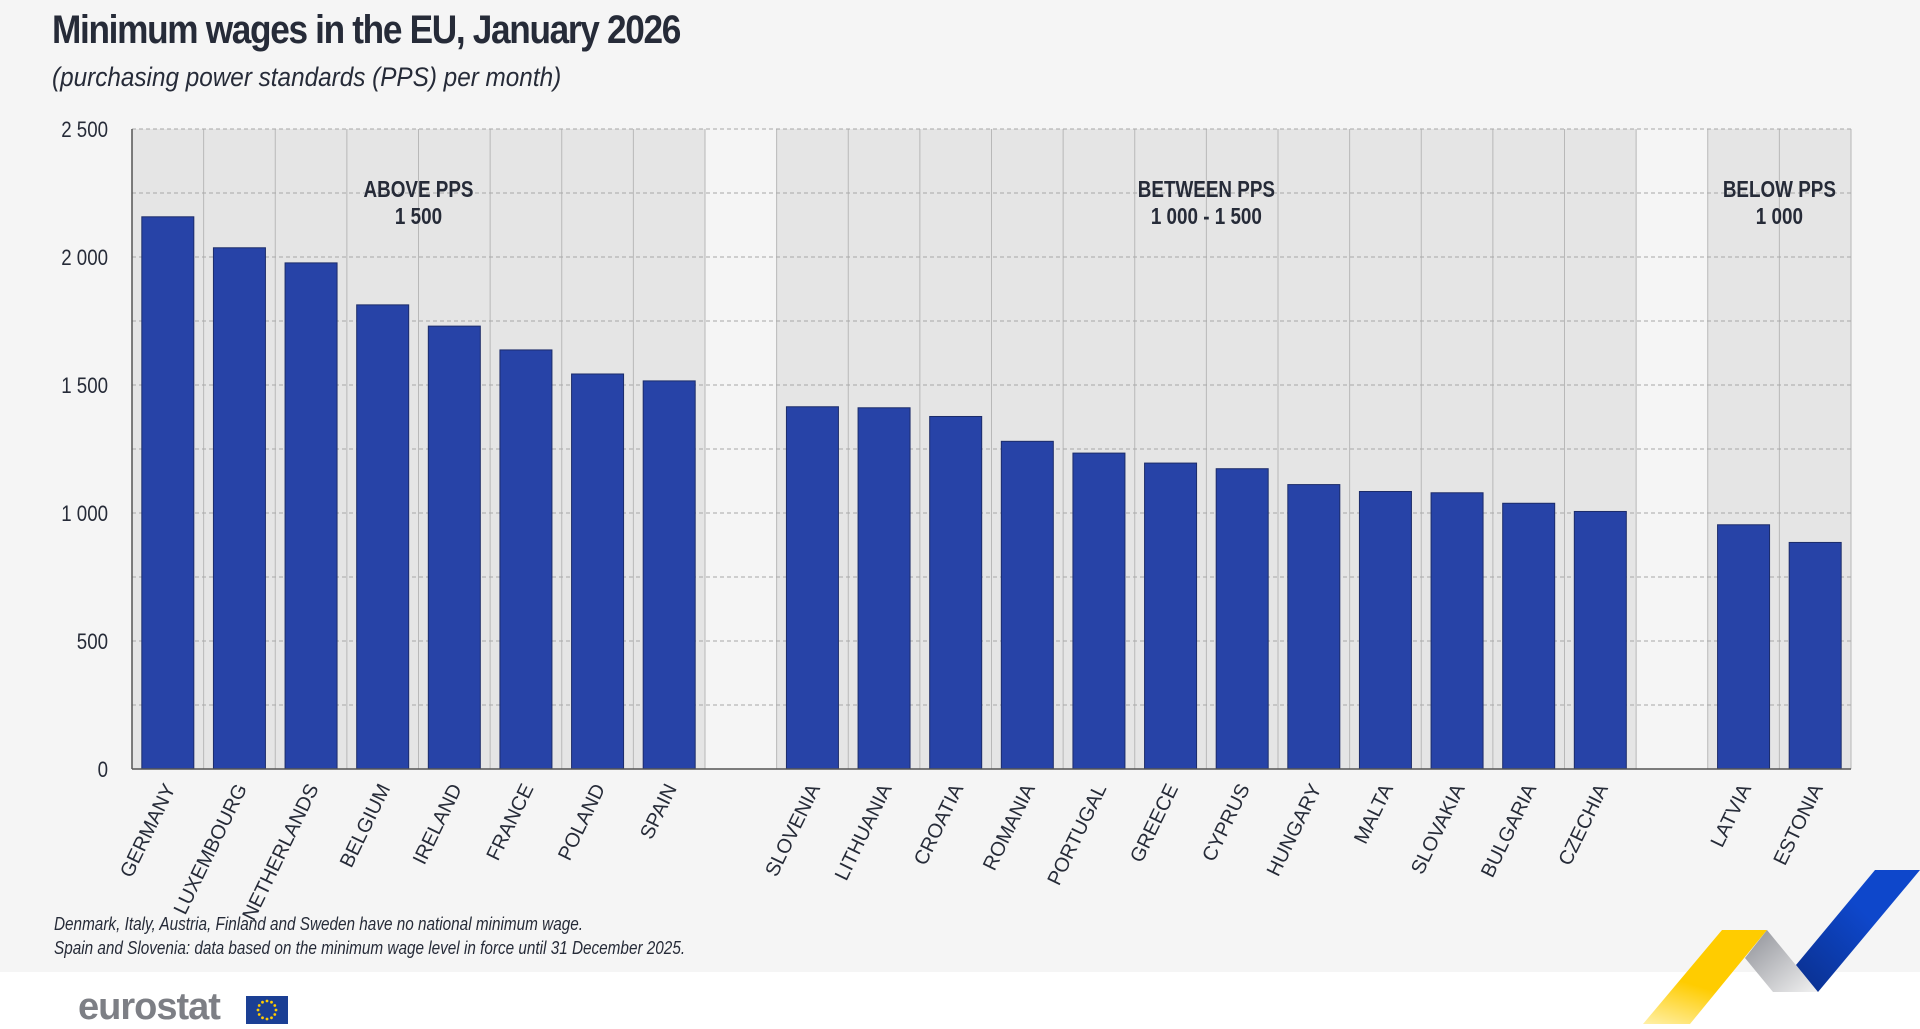 The height and width of the screenshot is (1029, 1920). I want to click on group-label: BETWEEN PPS, so click(1206, 189).